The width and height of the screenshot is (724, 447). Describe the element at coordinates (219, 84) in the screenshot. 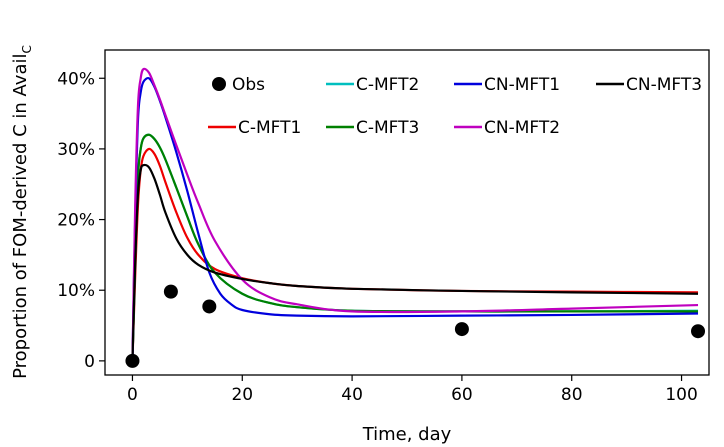

I see `legend-marker-obs` at that location.